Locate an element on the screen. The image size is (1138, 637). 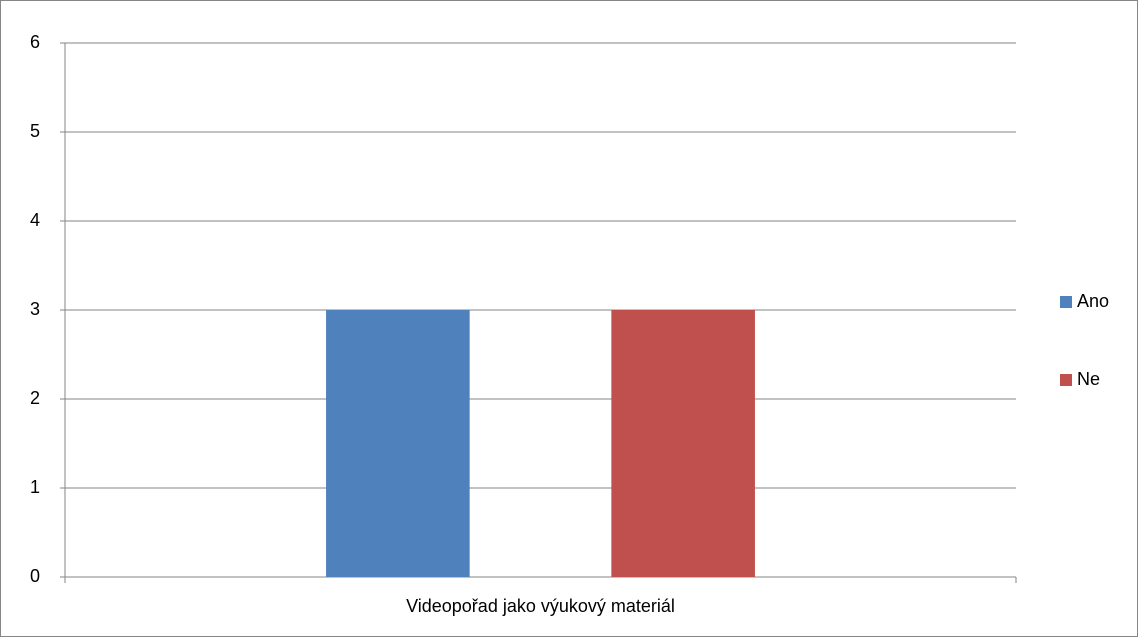
y-tick-label: 0 is located at coordinates (35, 576).